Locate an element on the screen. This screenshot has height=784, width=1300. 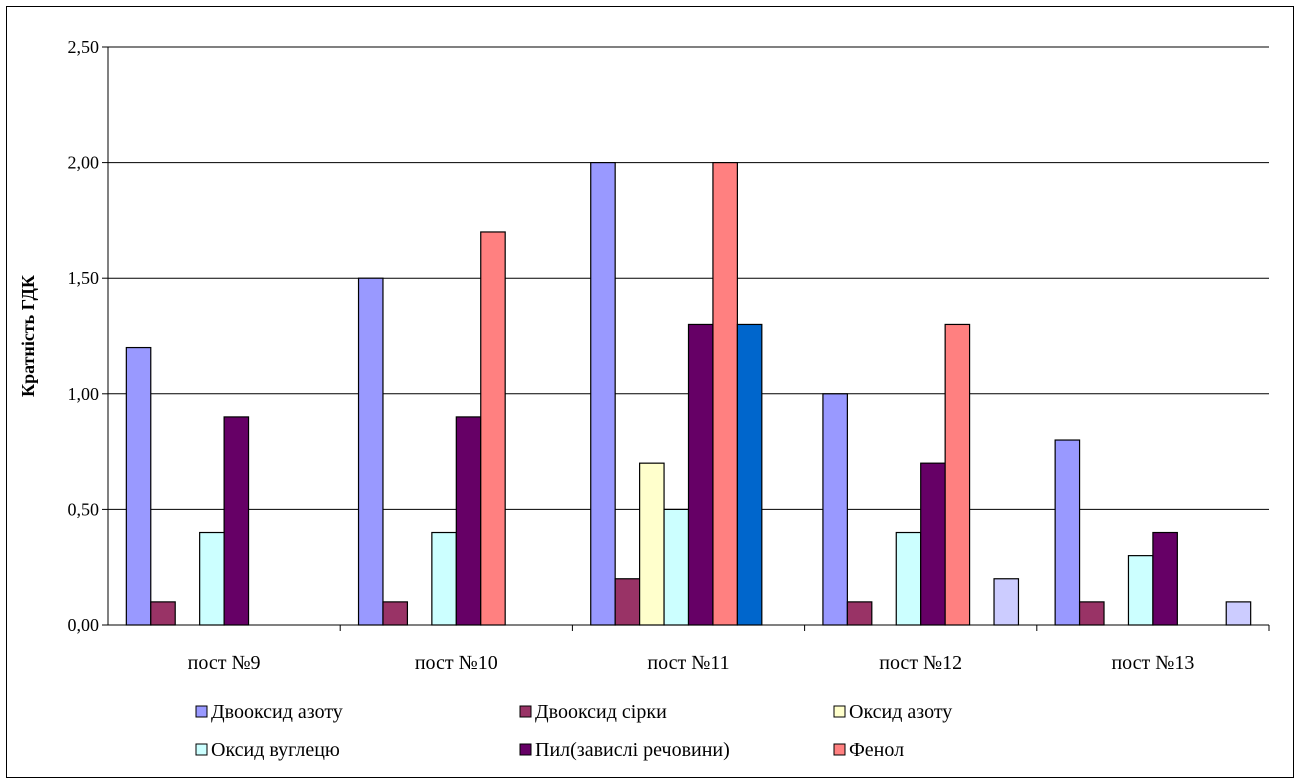
x-category-label: пост №11 is located at coordinates (688, 663).